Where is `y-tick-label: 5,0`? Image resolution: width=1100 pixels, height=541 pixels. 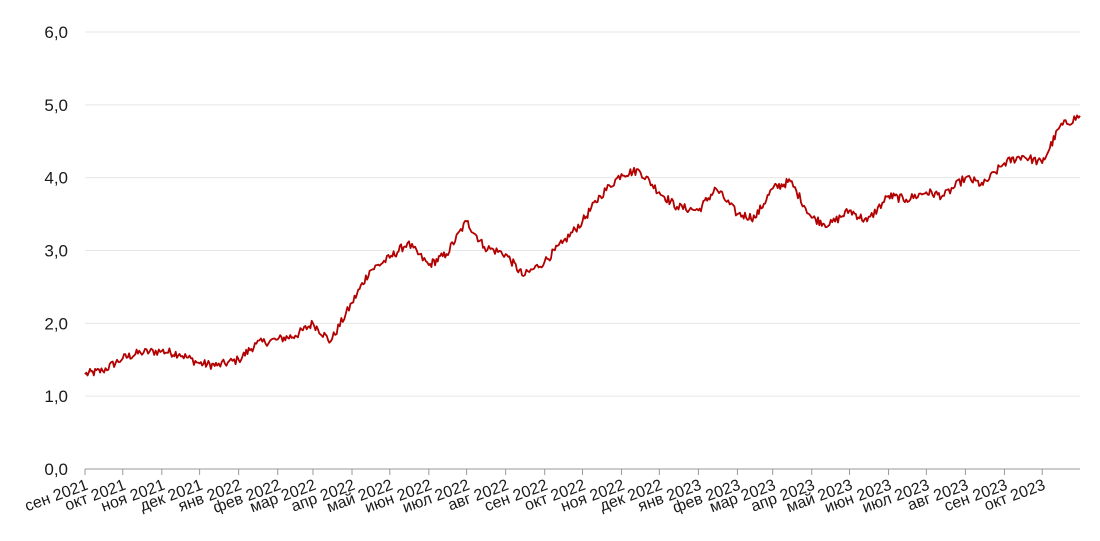 y-tick-label: 5,0 is located at coordinates (56, 105).